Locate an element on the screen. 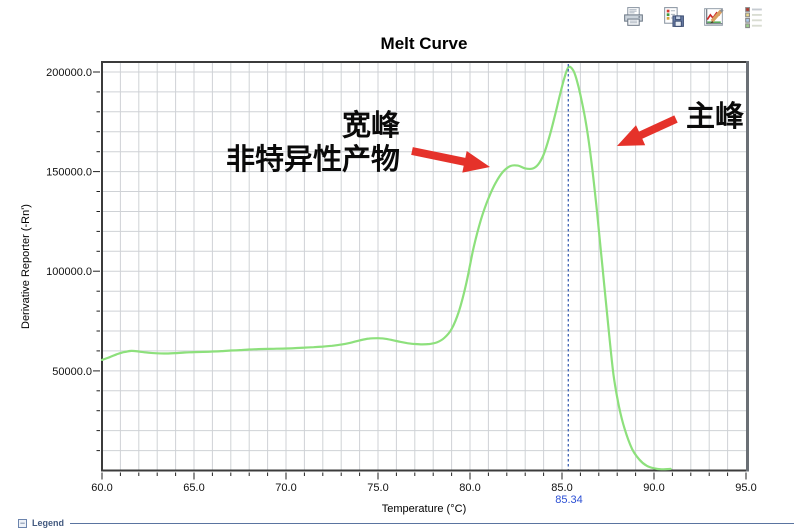  svg-text: 70.0 is located at coordinates (285, 488).